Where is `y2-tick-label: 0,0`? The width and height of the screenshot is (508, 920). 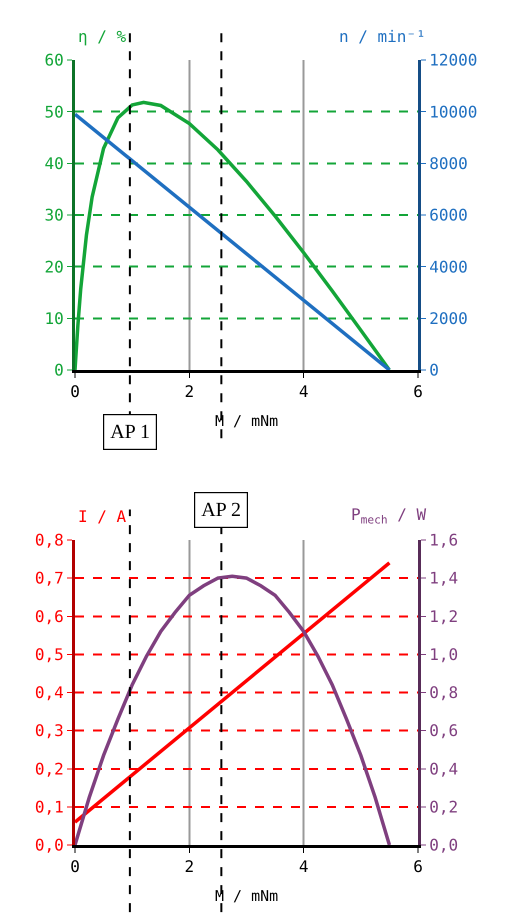
y2-tick-label: 0,0 is located at coordinates (443, 845).